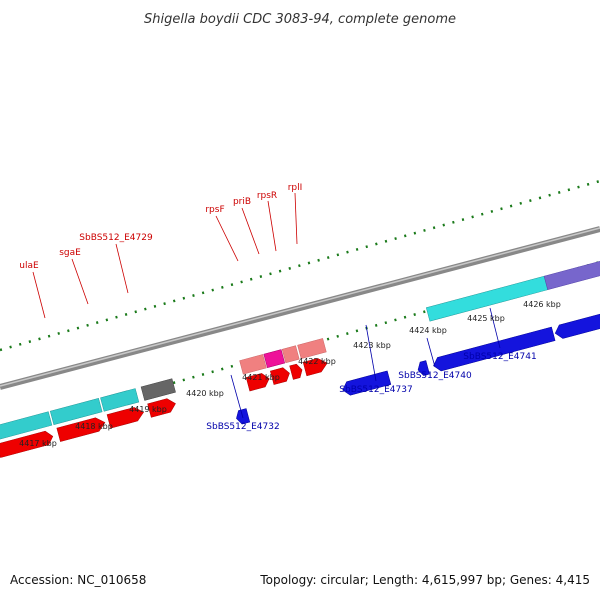  I want to click on label-rpsF: rpsF, so click(222, 233).